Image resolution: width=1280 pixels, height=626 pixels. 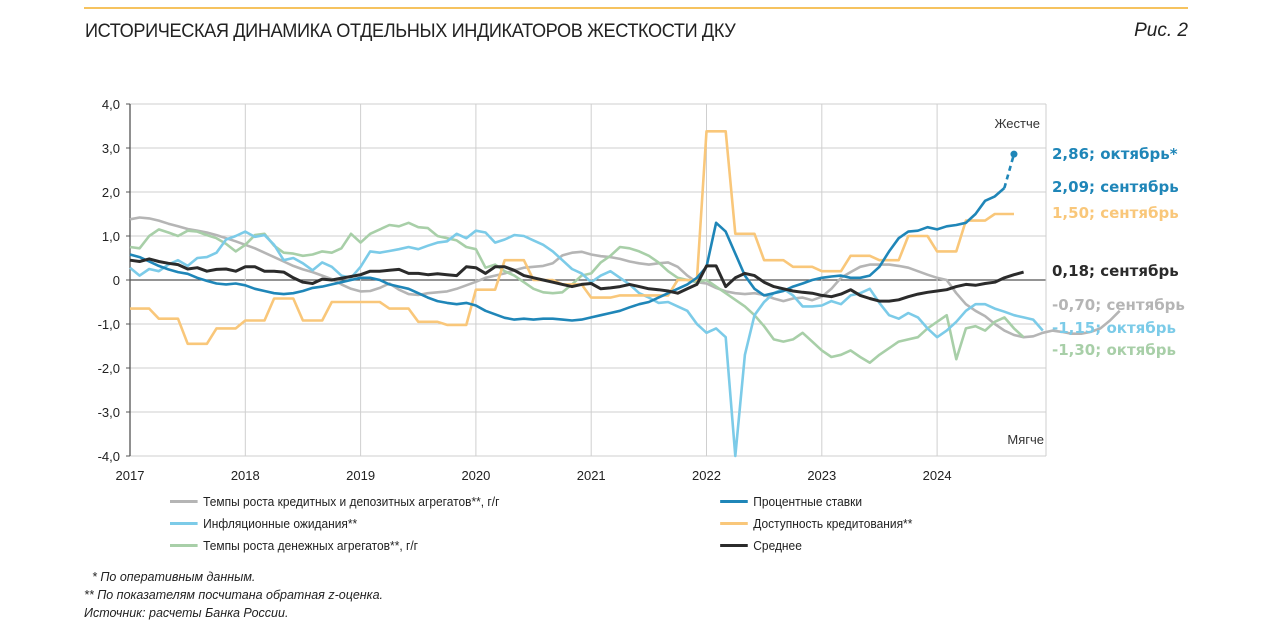 I want to click on x-tick-label: 2022, so click(x=706, y=475).